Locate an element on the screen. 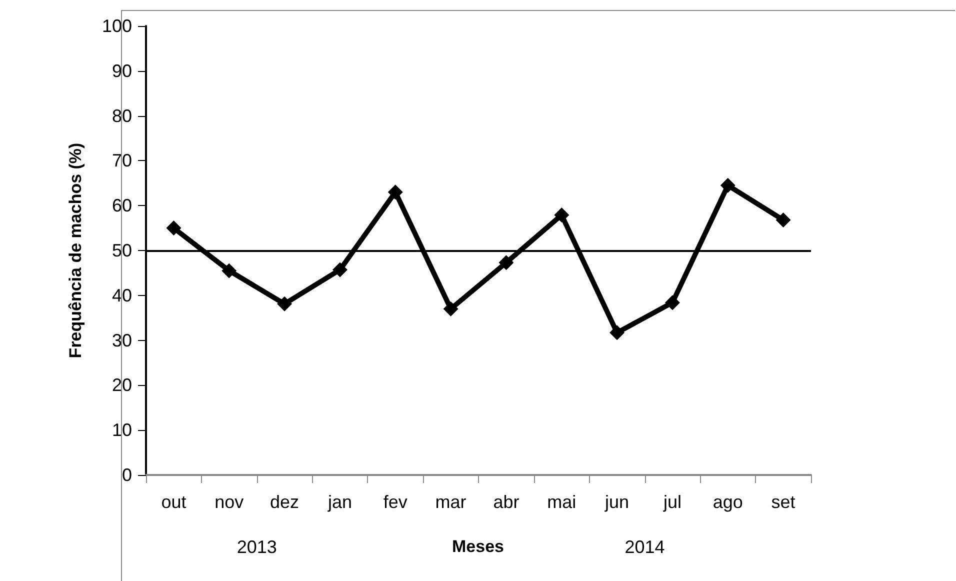  text: 2014 is located at coordinates (644, 547).